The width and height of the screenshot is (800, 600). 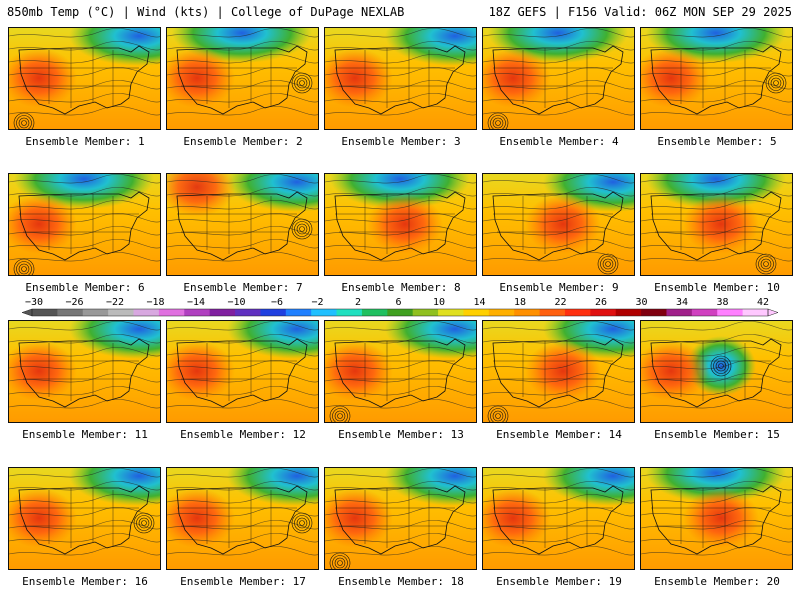 I want to click on ensemble-member-label: Ensemble Member: 4, so click(x=559, y=141).